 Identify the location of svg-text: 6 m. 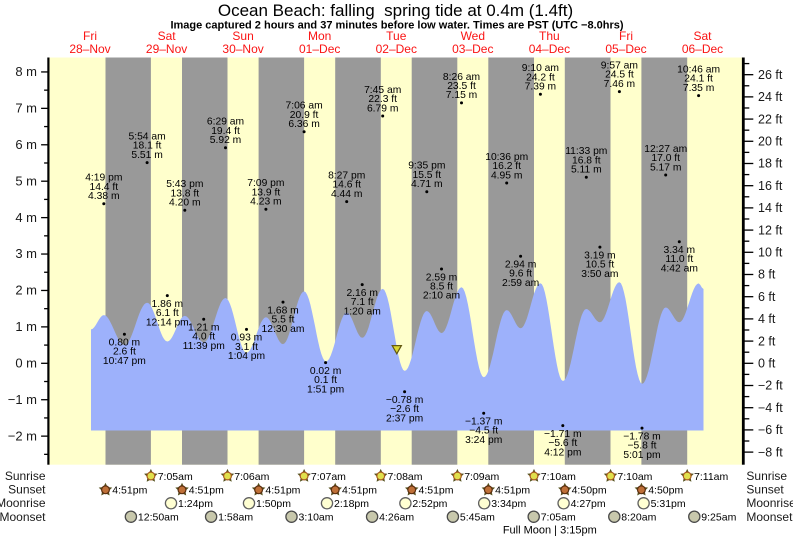
(26, 144).